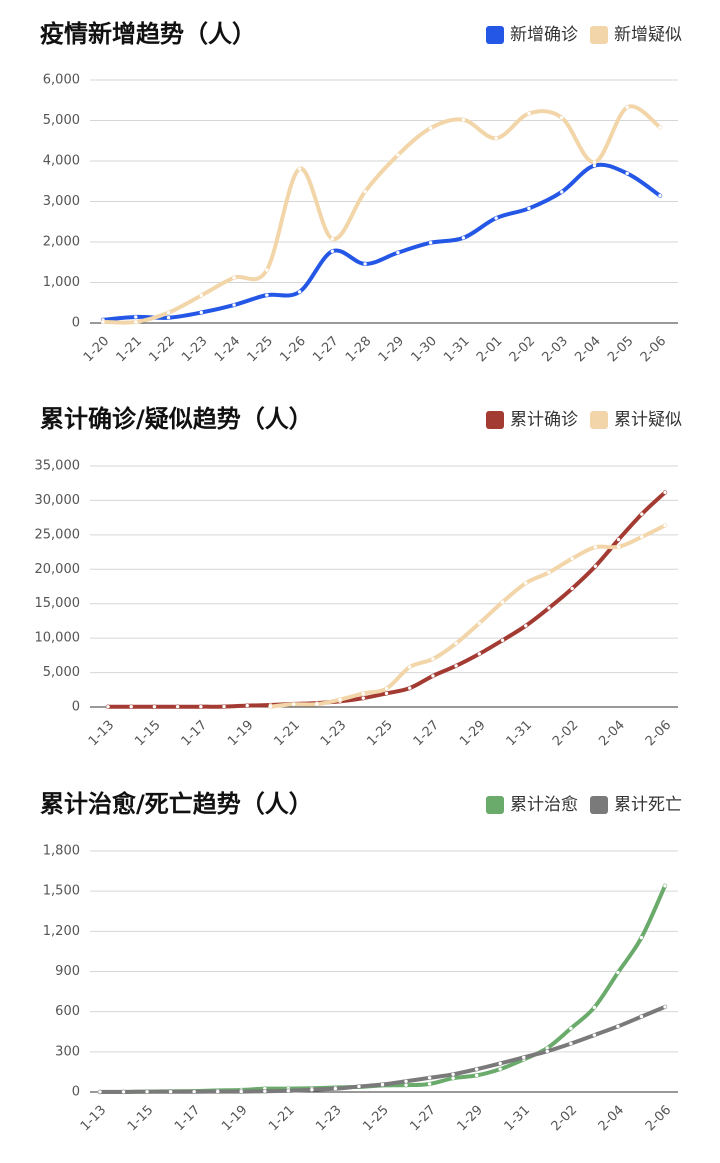 The width and height of the screenshot is (720, 1163). Describe the element at coordinates (227, 349) in the screenshot. I see `x-tick-label: 1-24` at that location.